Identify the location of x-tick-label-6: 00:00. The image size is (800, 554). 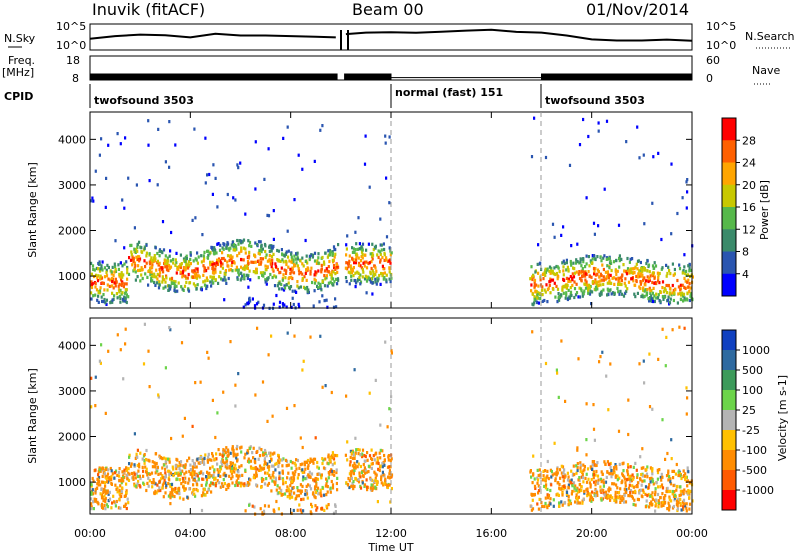
(692, 533).